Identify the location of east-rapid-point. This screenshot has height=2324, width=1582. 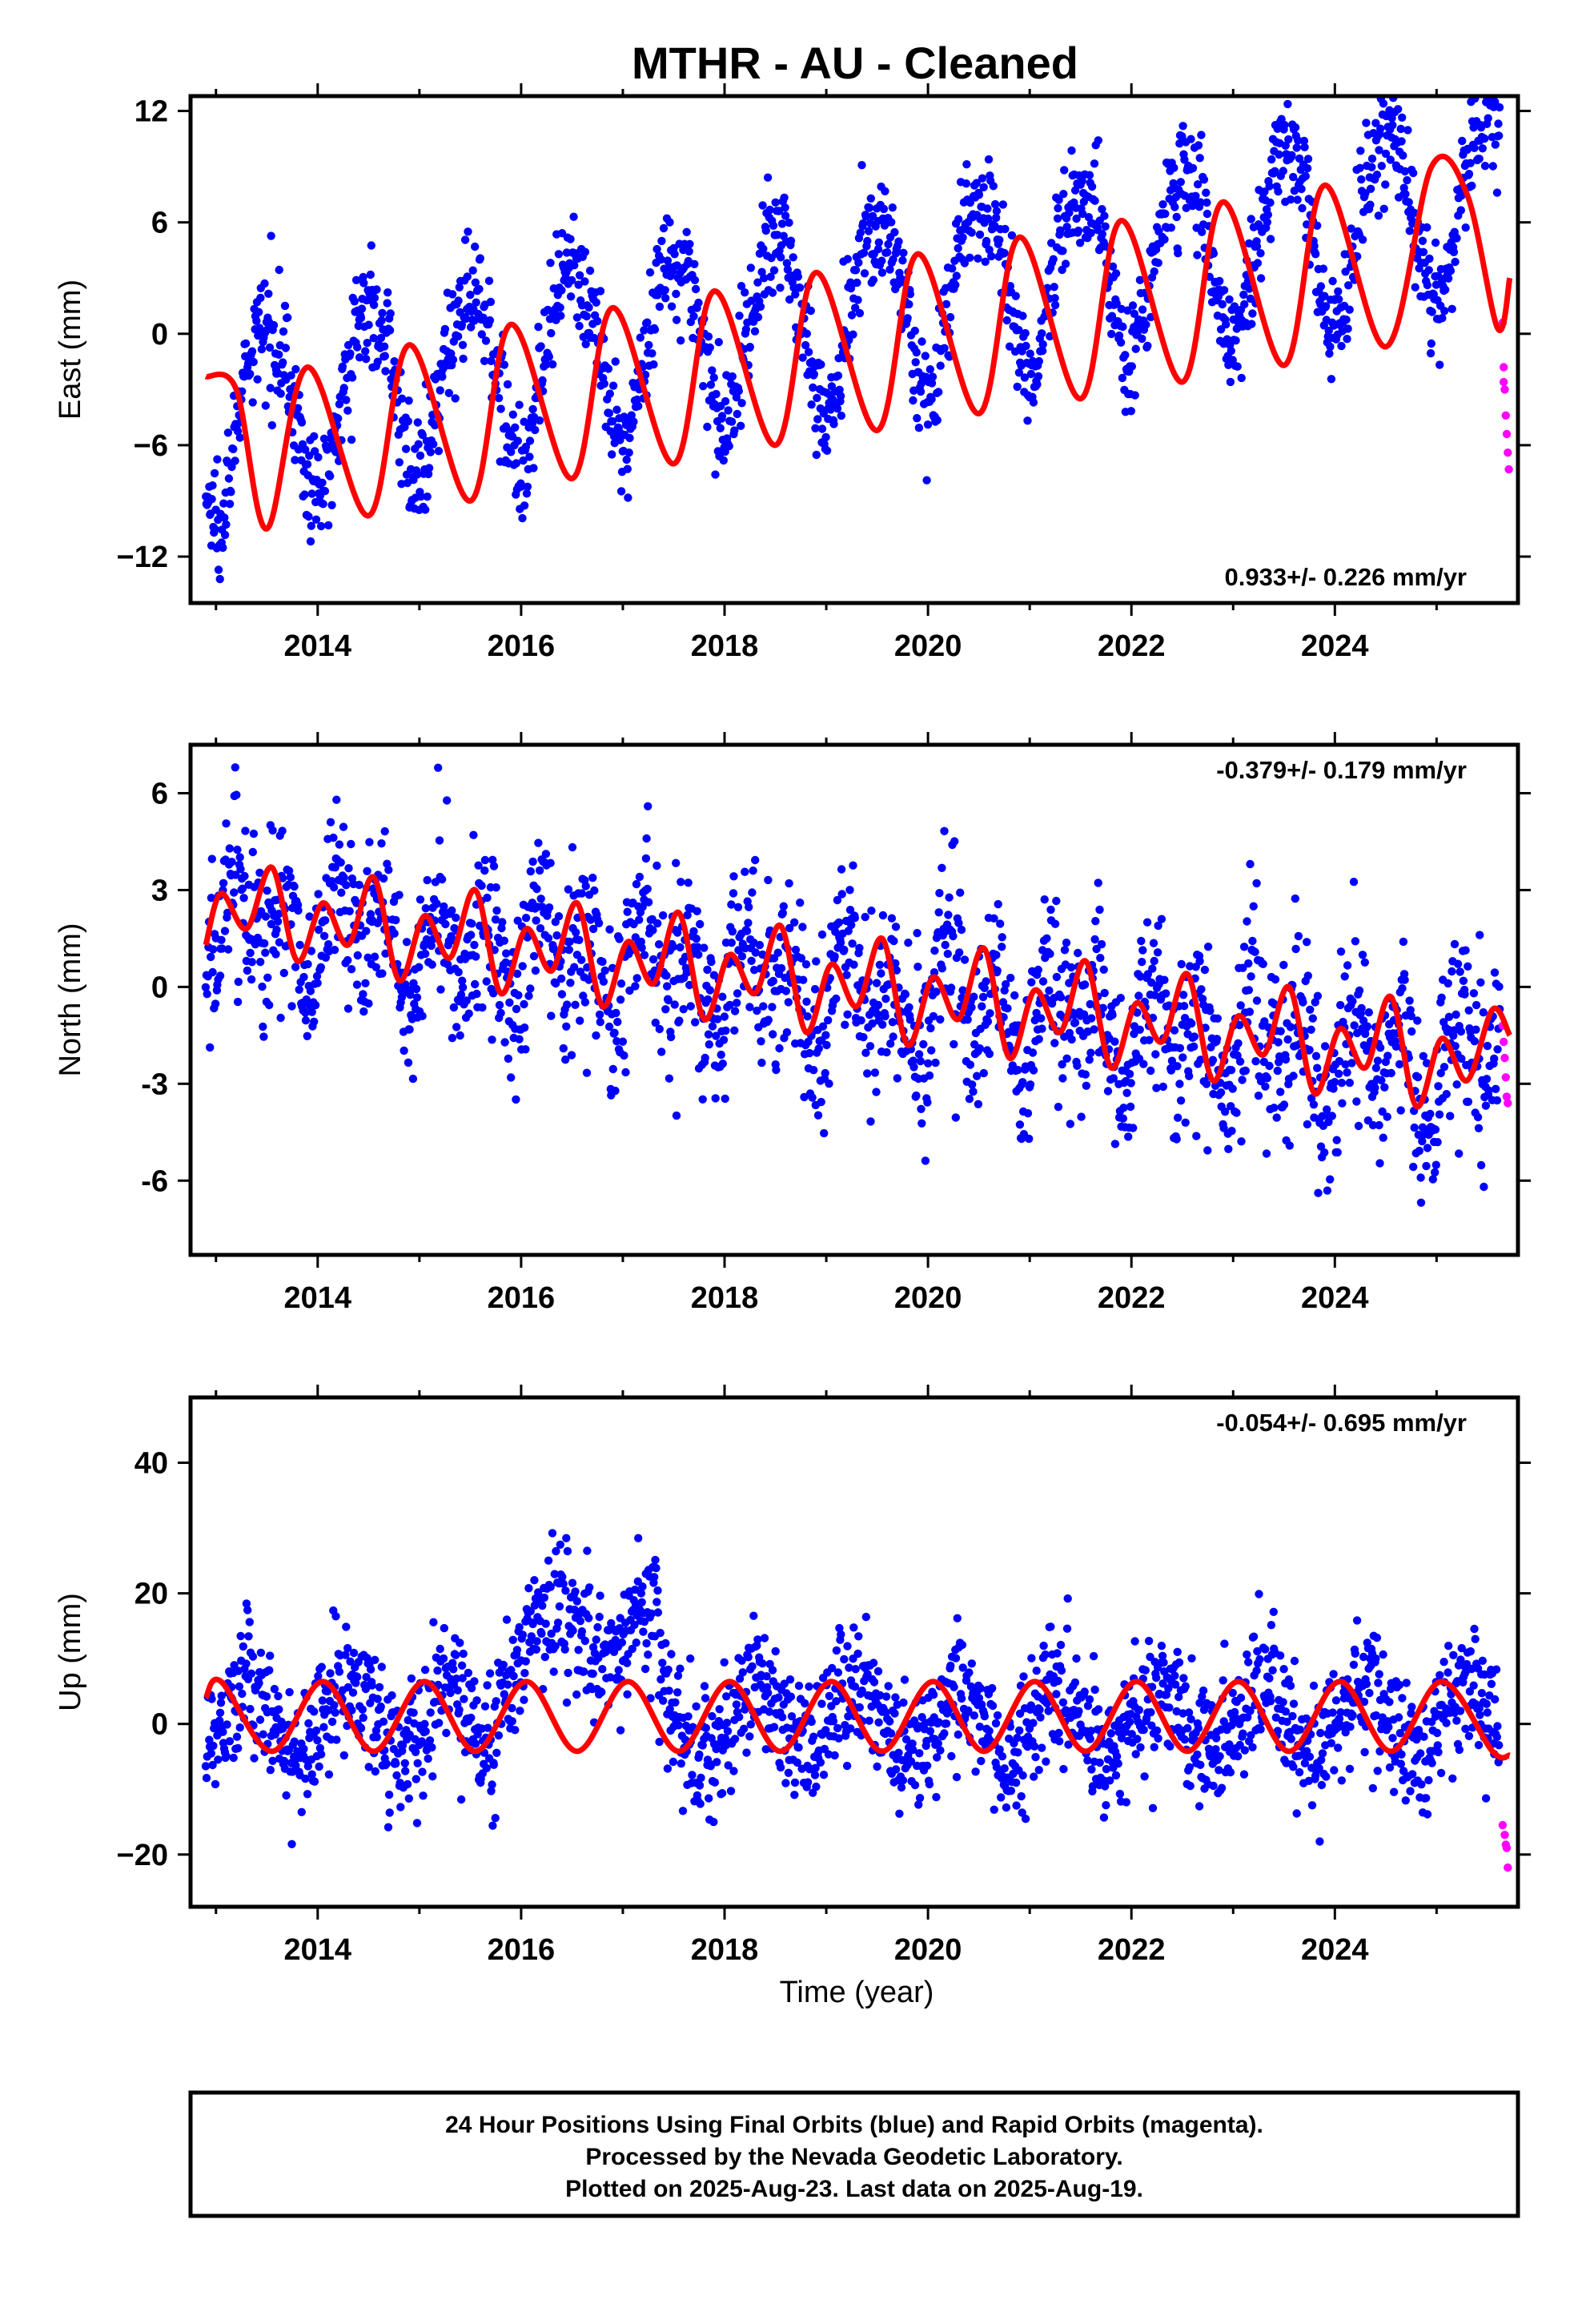
(1504, 367).